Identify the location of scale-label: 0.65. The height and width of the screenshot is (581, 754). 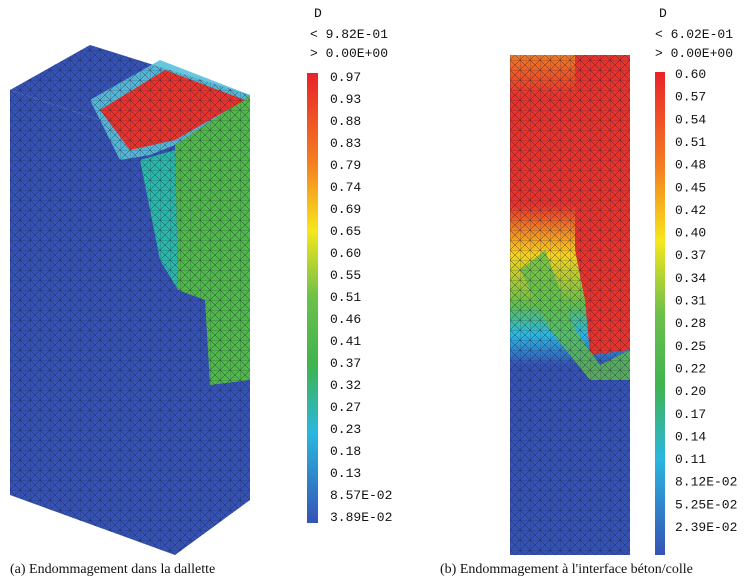
(345, 231).